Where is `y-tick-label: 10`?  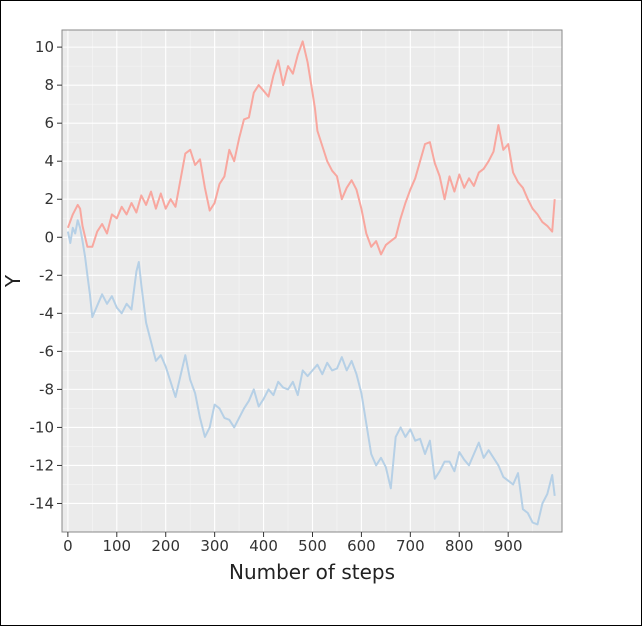 y-tick-label: 10 is located at coordinates (44, 47).